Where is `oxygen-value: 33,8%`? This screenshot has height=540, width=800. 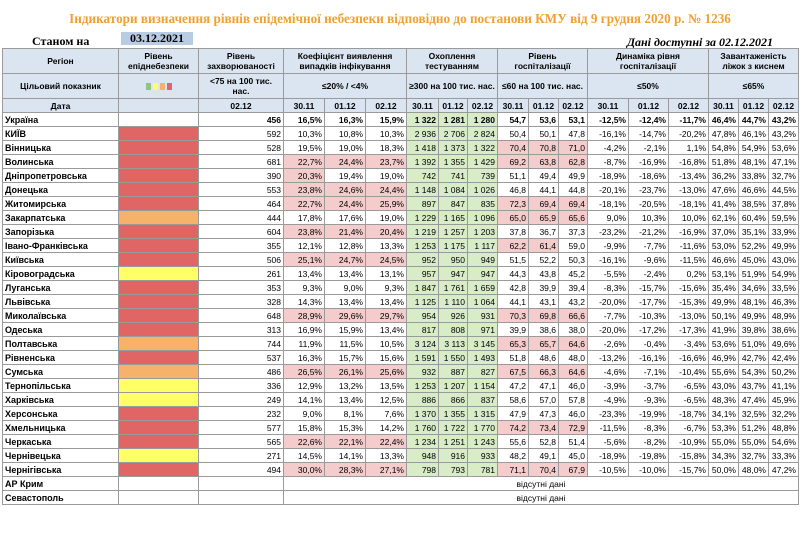 oxygen-value: 33,8% is located at coordinates (753, 175).